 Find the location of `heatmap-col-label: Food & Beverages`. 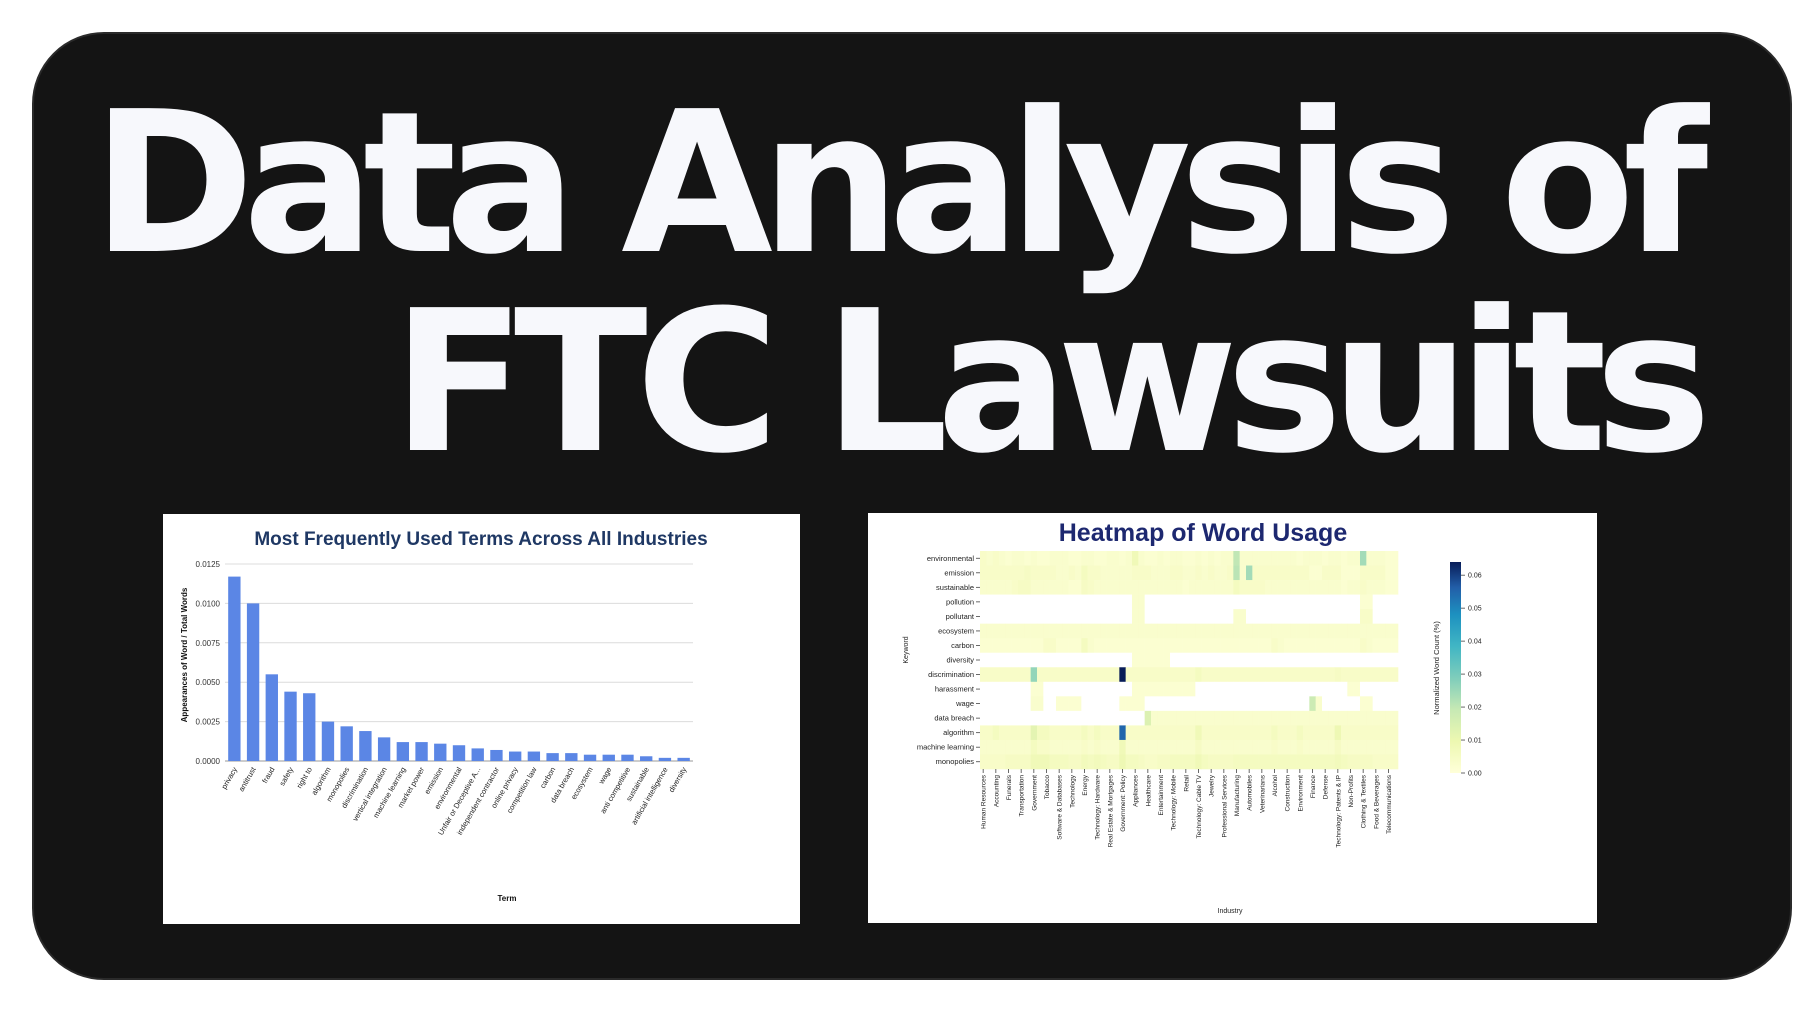

heatmap-col-label: Food & Beverages is located at coordinates (1376, 801).